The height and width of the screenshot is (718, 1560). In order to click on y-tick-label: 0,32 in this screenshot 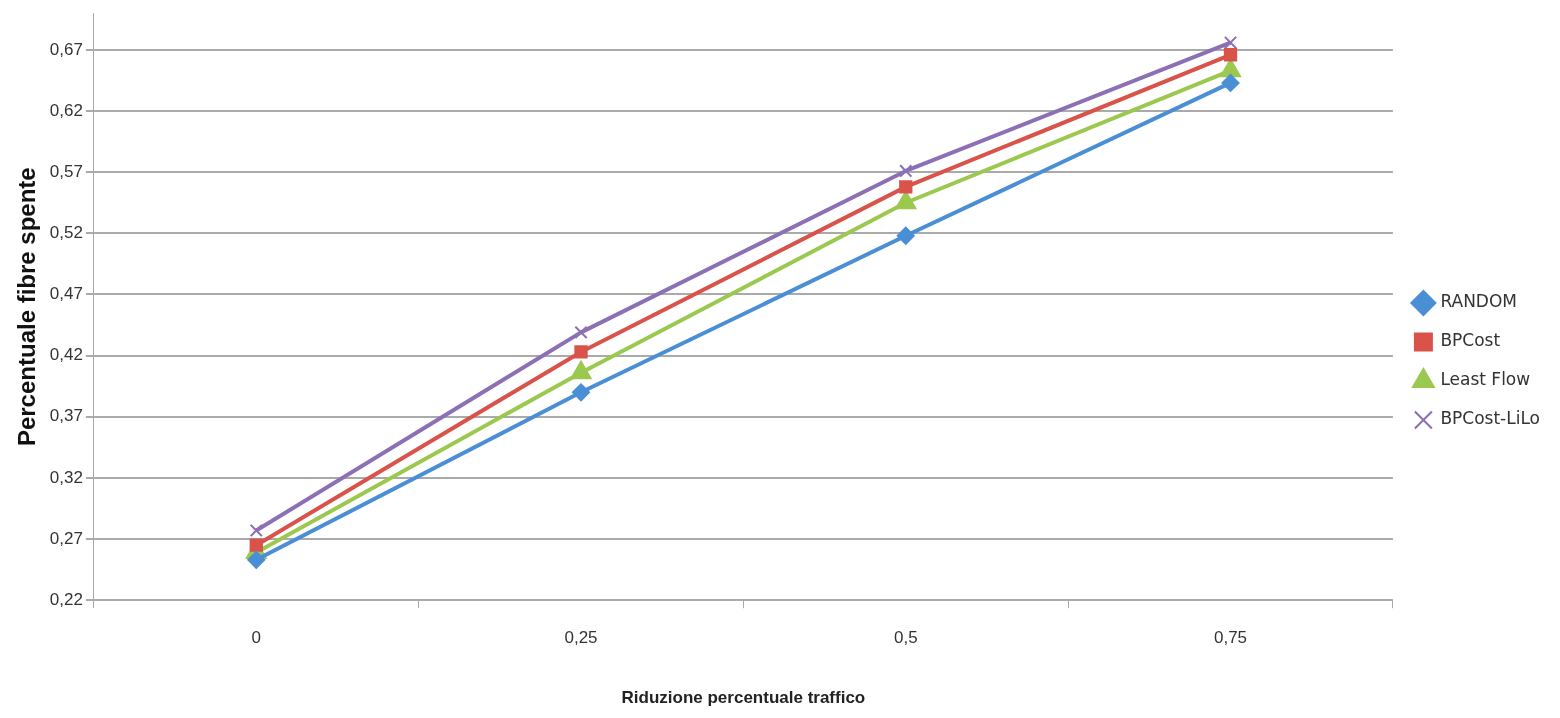, I will do `click(66, 477)`.